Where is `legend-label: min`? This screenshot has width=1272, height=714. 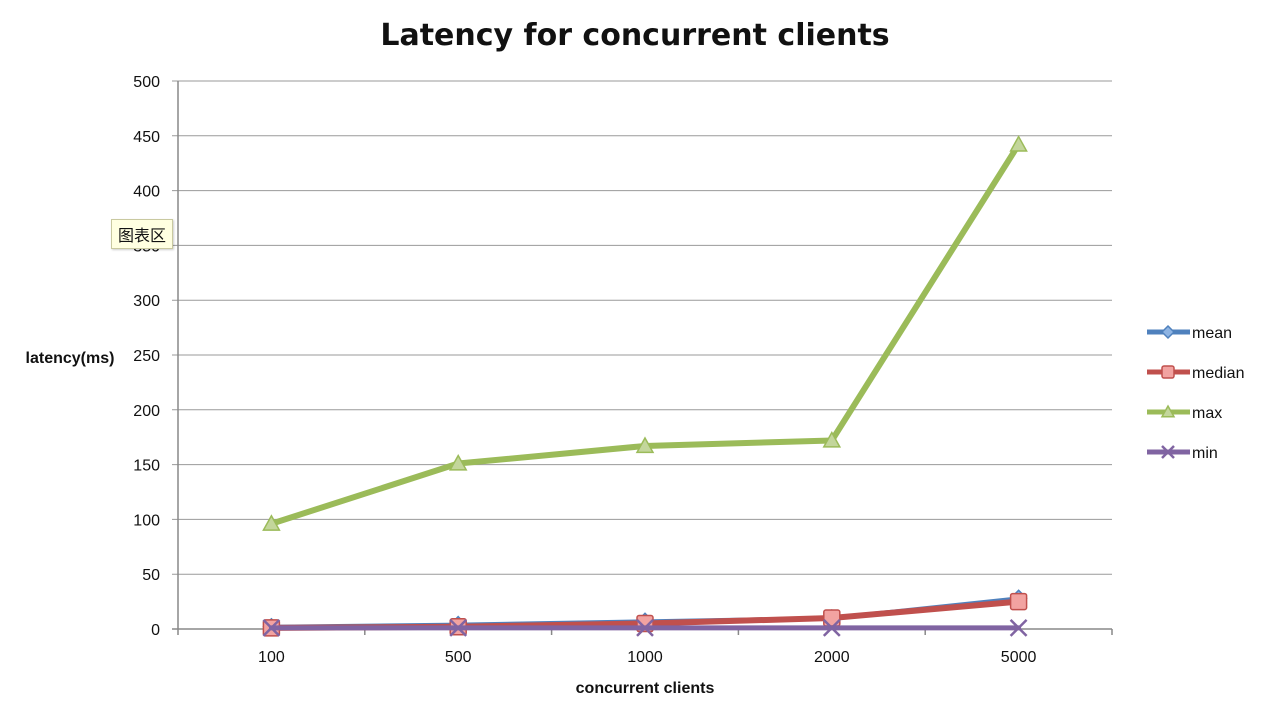 legend-label: min is located at coordinates (1205, 453).